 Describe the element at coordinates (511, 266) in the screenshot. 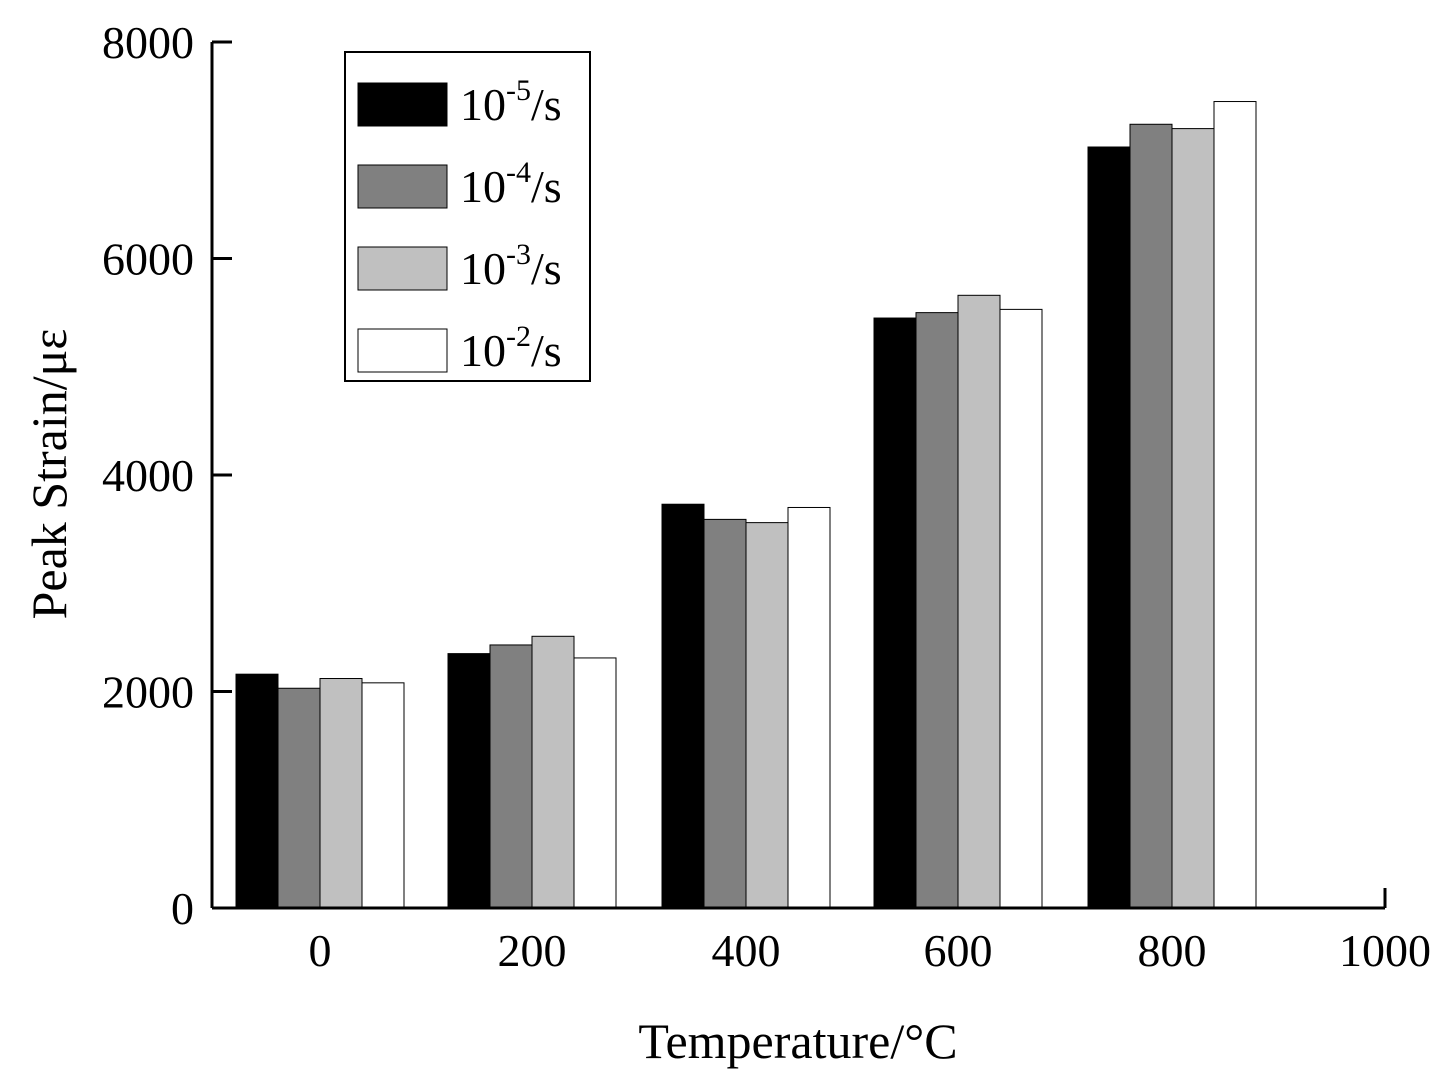

I see `legend-label: 10-3/s` at that location.